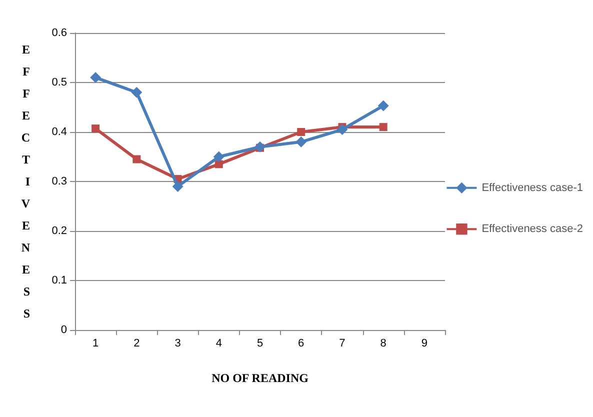  What do you see at coordinates (59, 280) in the screenshot?
I see `y-tick-label: 0.1` at bounding box center [59, 280].